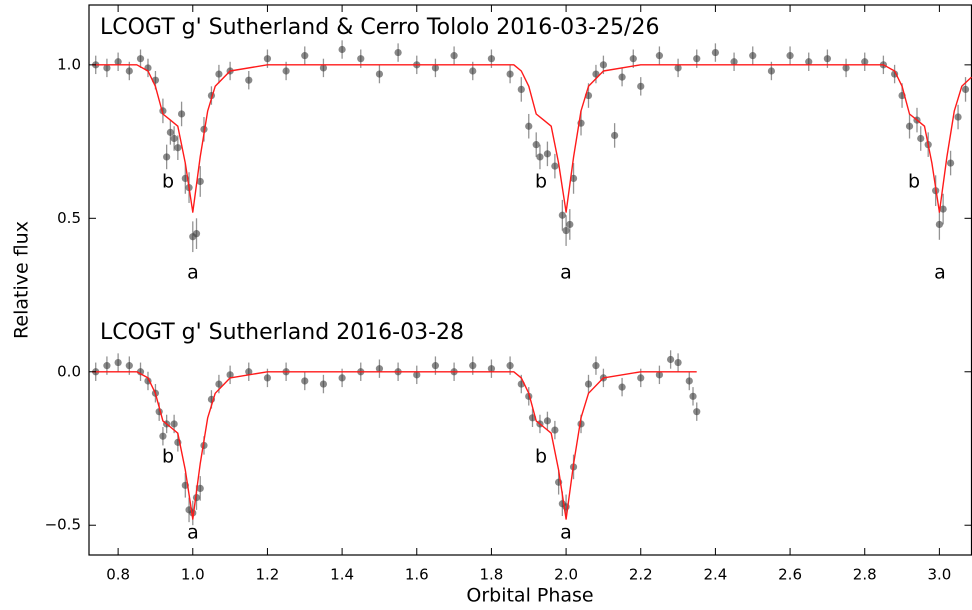  What do you see at coordinates (22, 280) in the screenshot?
I see `y-axis-label: Relative flux` at bounding box center [22, 280].